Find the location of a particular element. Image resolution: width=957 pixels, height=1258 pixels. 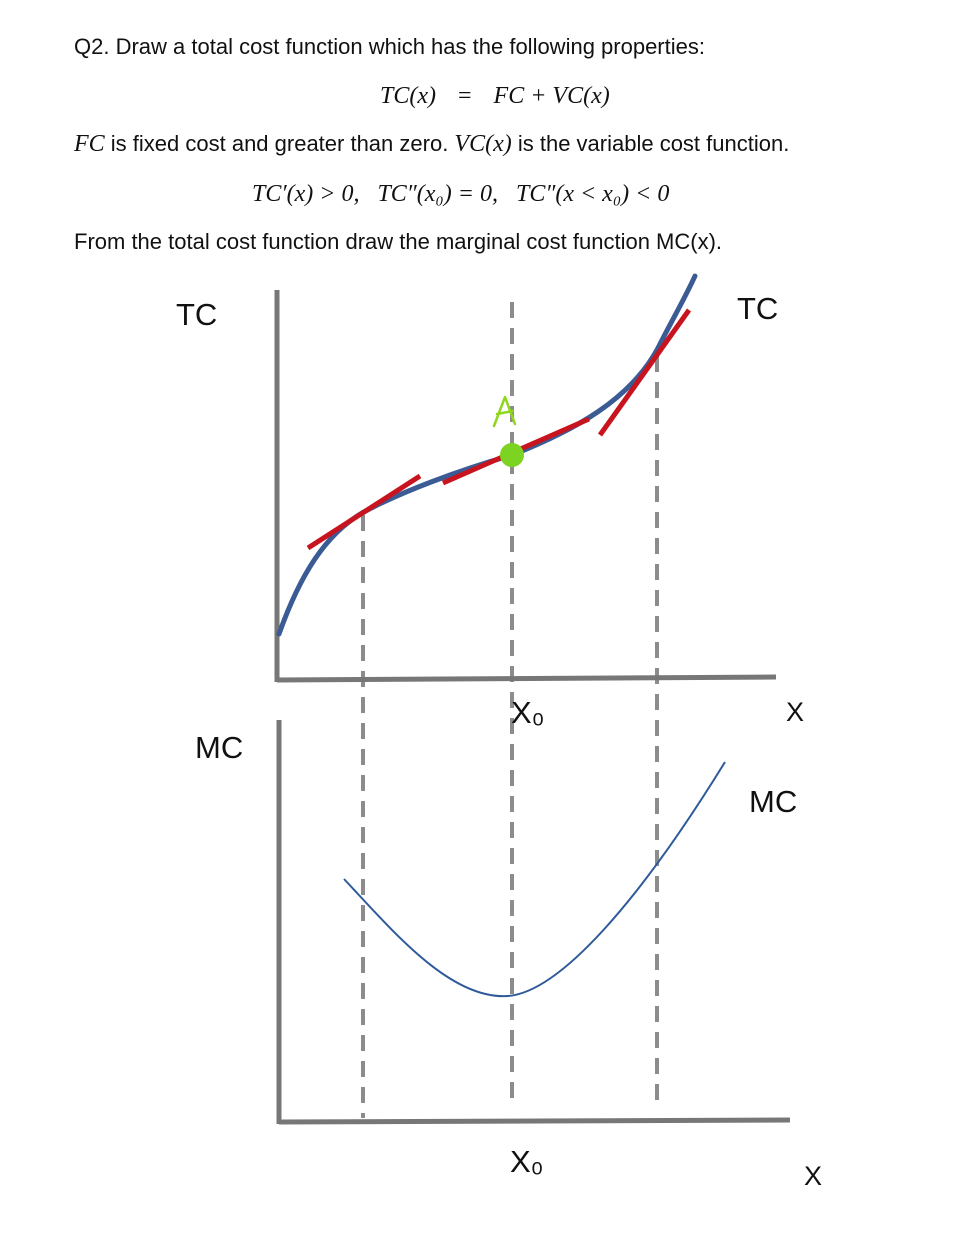

mc-y-axis-label: MC is located at coordinates (219, 747).